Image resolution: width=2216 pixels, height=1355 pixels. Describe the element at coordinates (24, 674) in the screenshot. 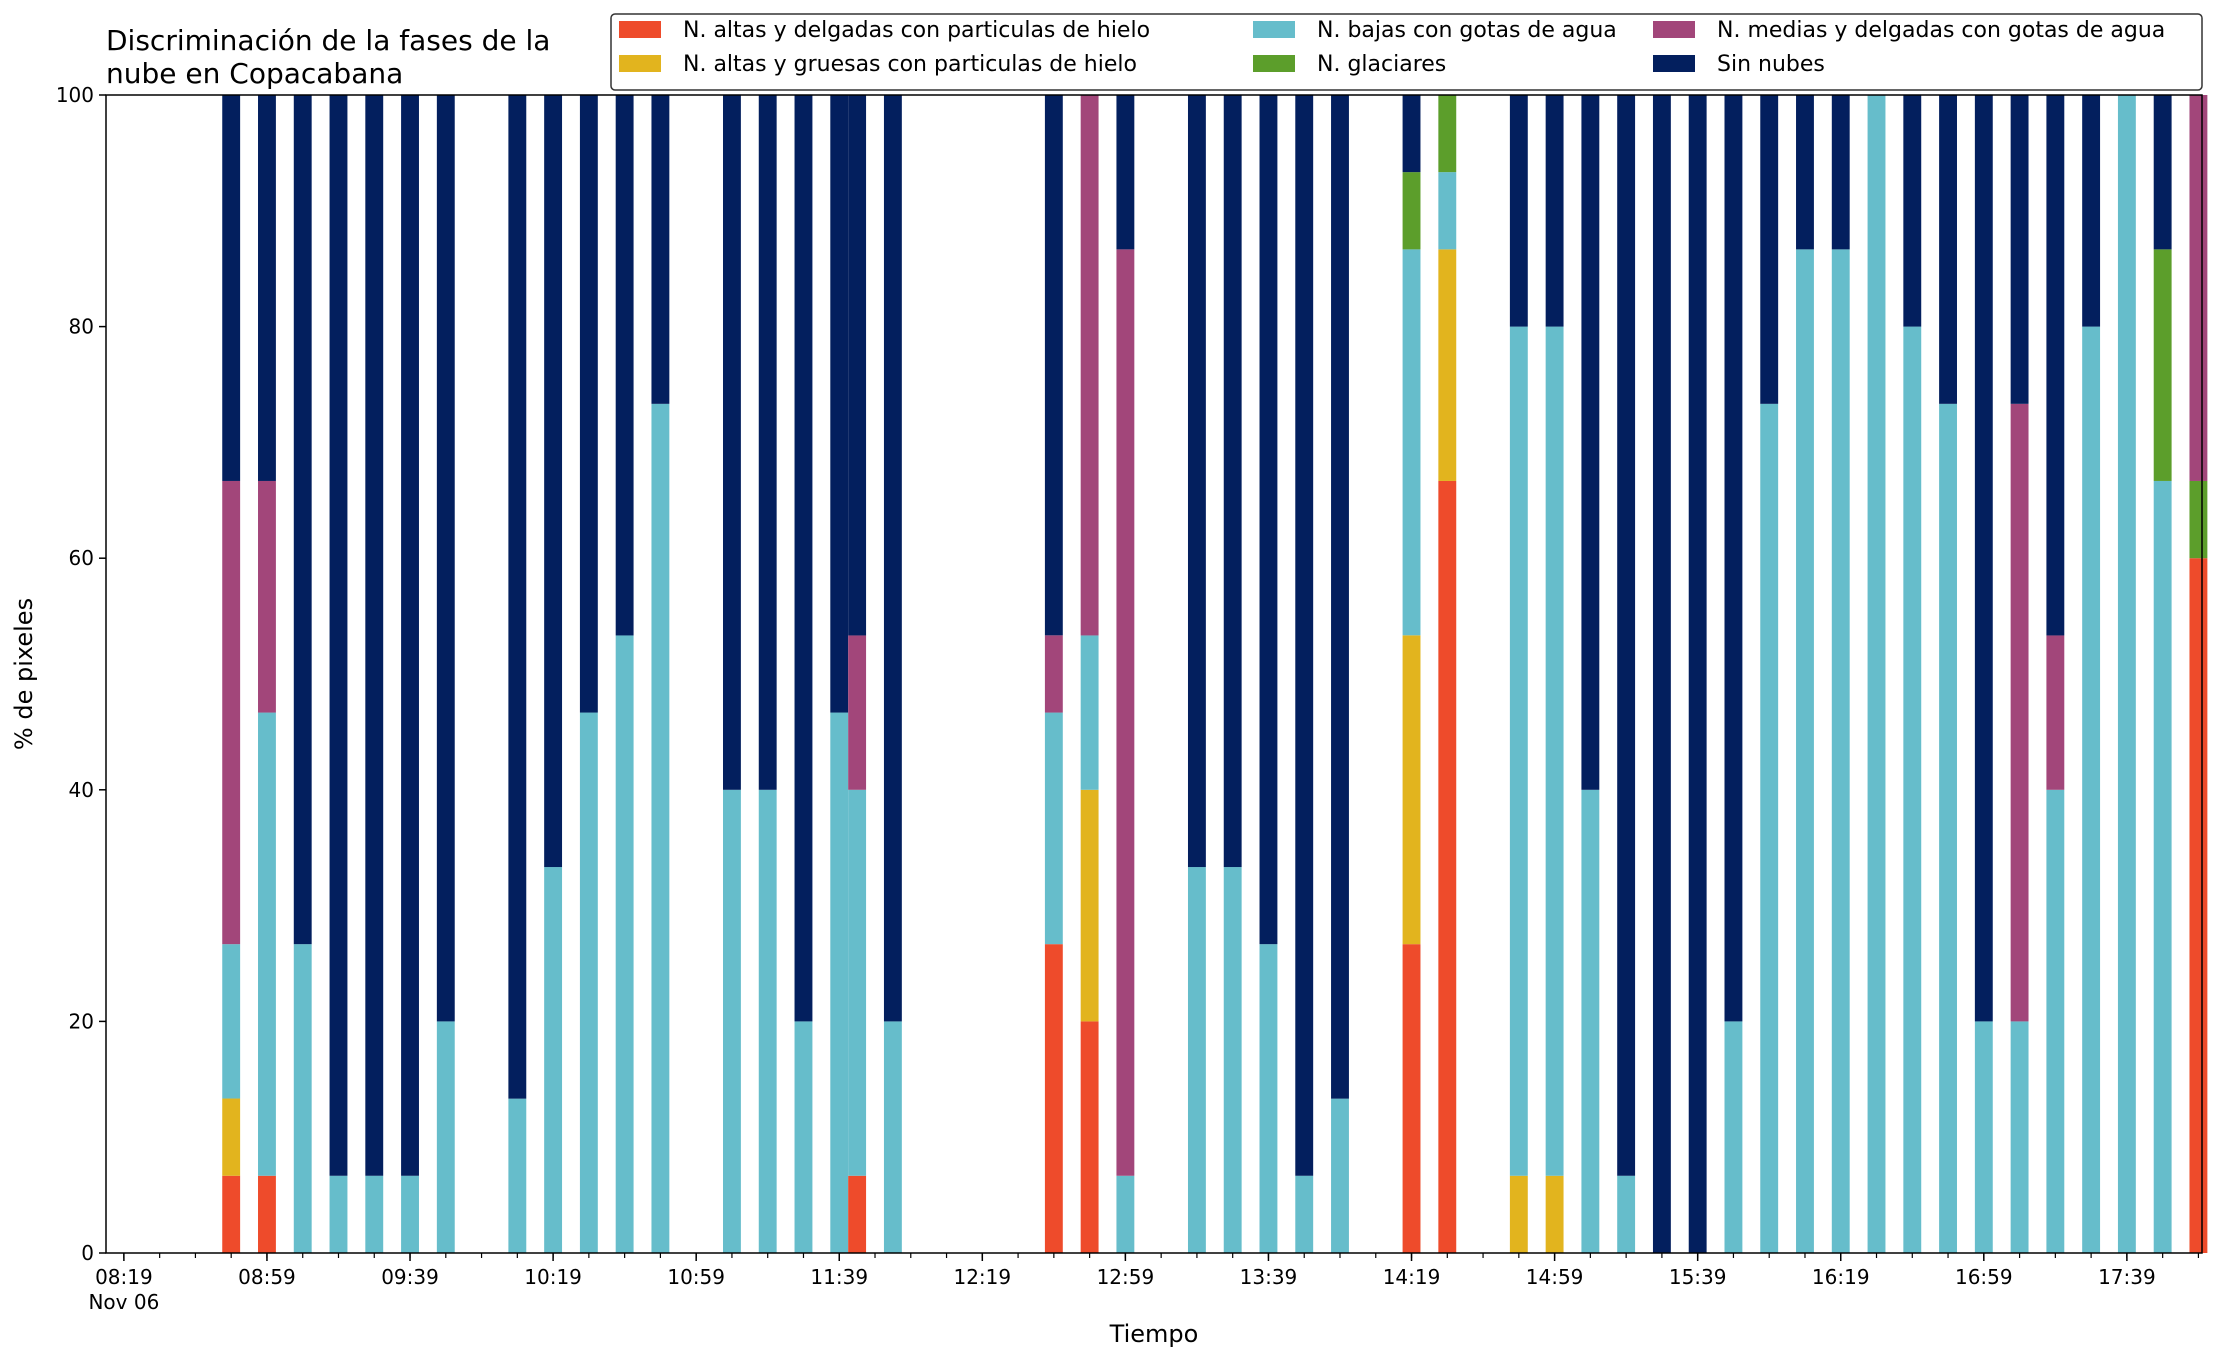

I see `y-axis-label: % de pixeles` at that location.